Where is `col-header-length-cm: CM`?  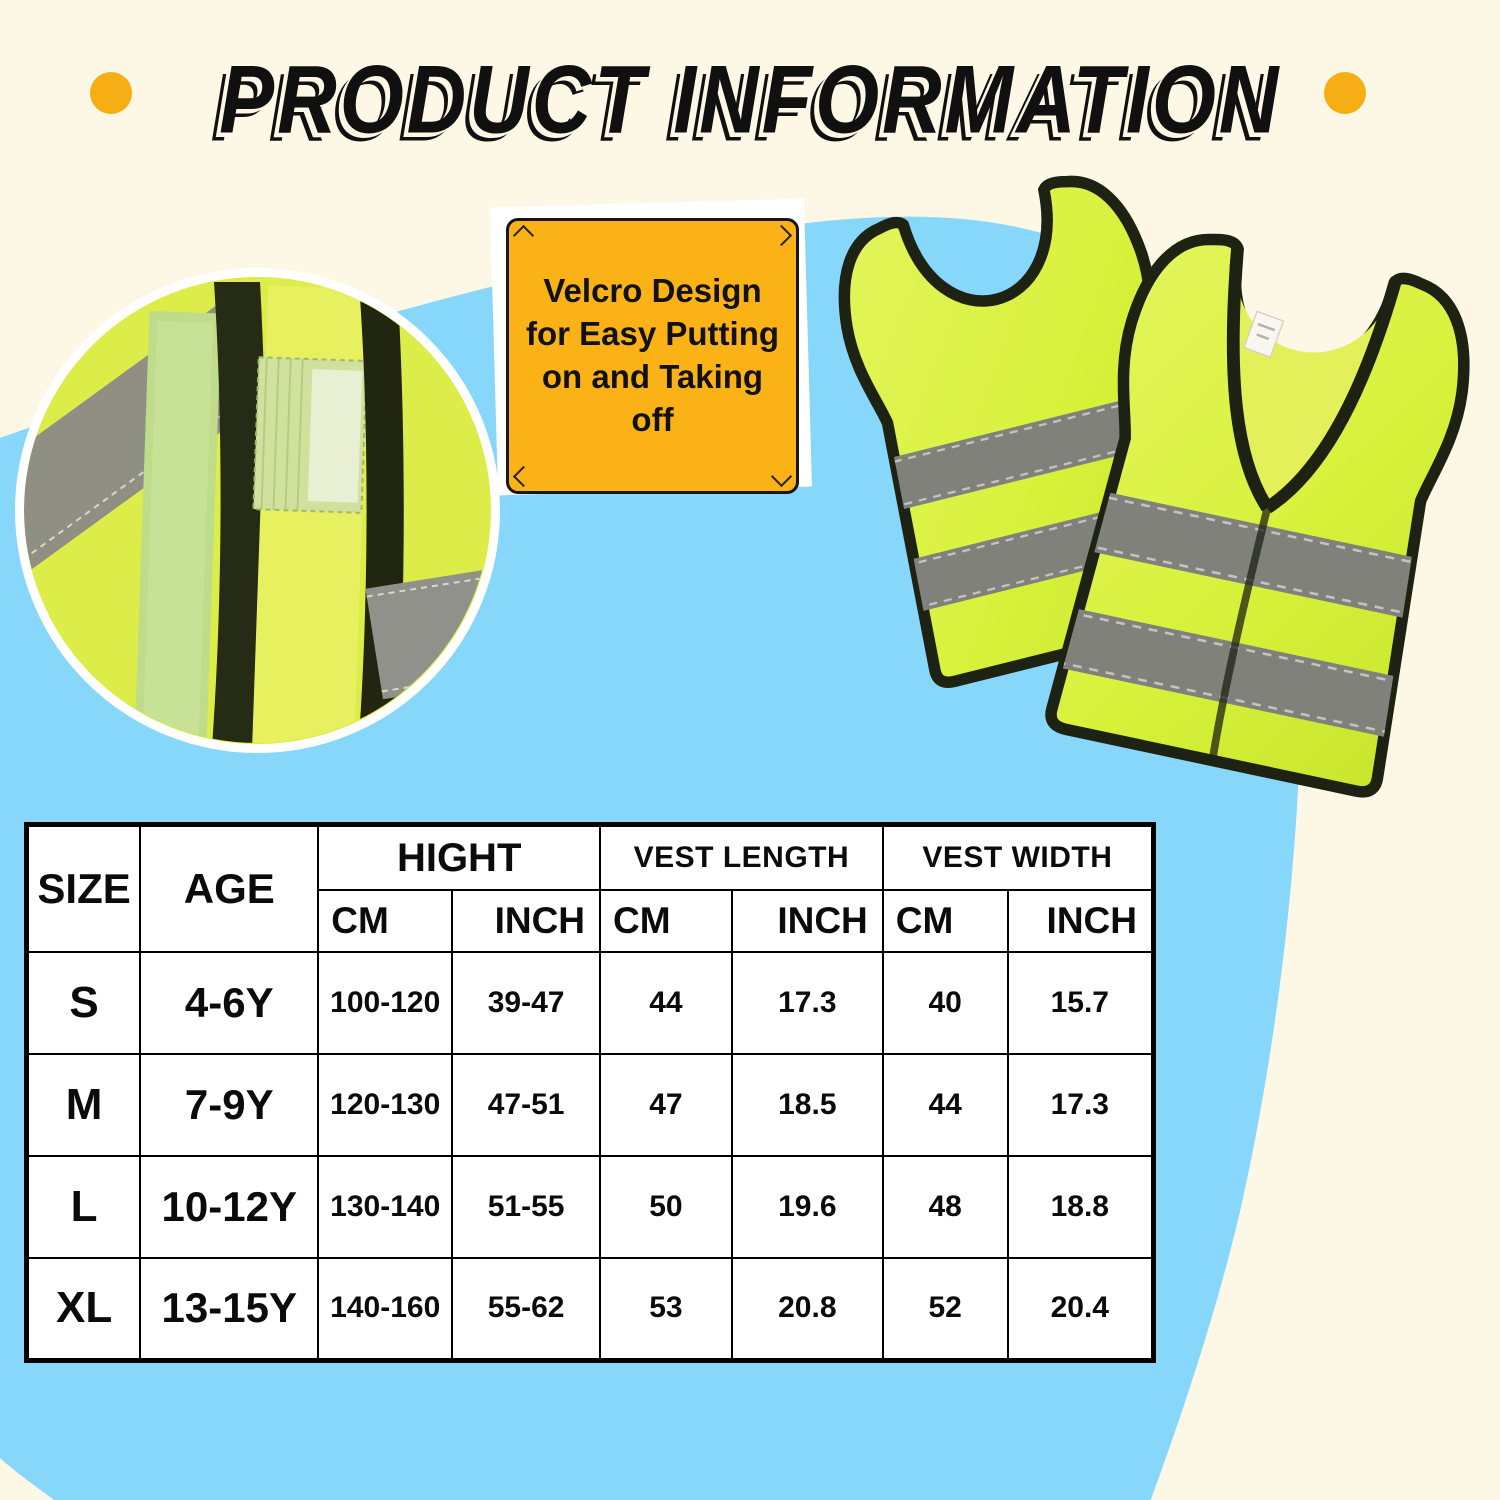
col-header-length-cm: CM is located at coordinates (666, 921).